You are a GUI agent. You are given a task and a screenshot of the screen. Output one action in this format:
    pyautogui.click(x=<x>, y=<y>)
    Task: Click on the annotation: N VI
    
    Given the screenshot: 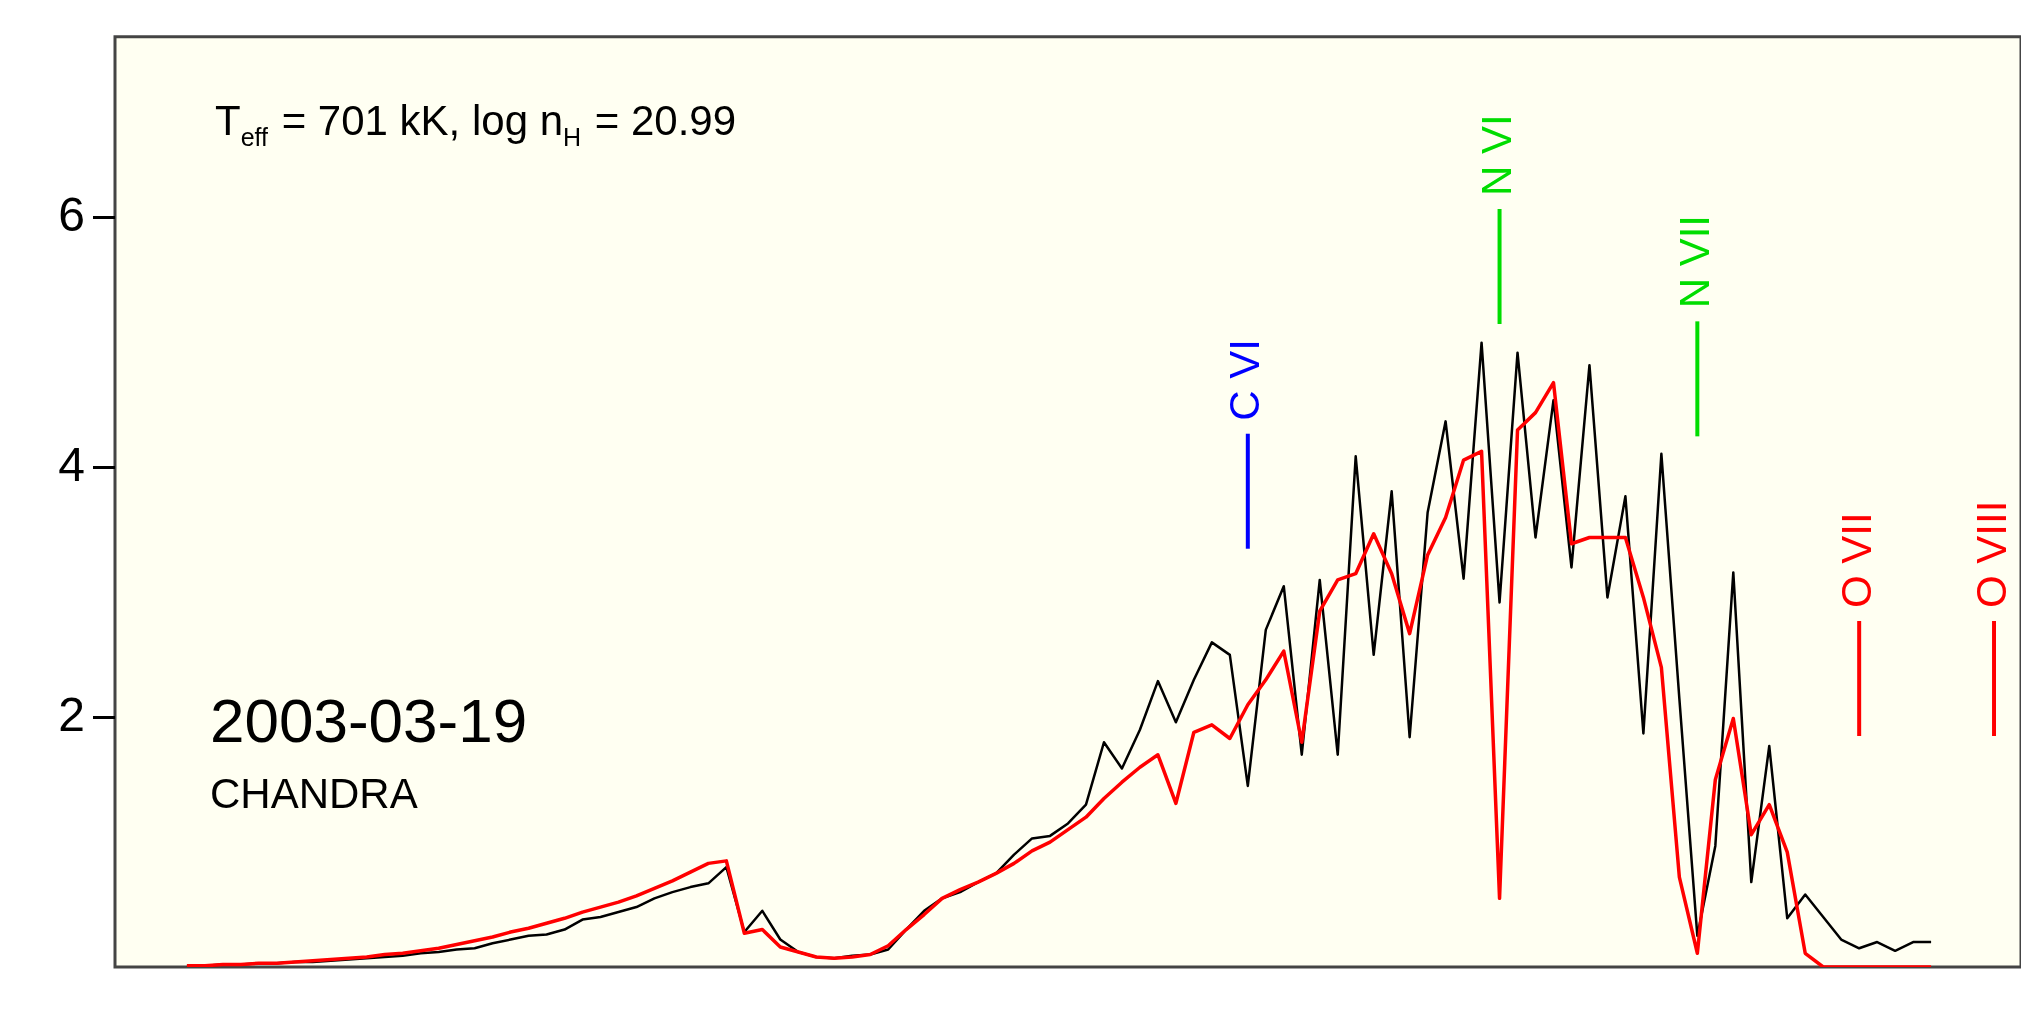 What is the action you would take?
    pyautogui.click(x=1497, y=155)
    